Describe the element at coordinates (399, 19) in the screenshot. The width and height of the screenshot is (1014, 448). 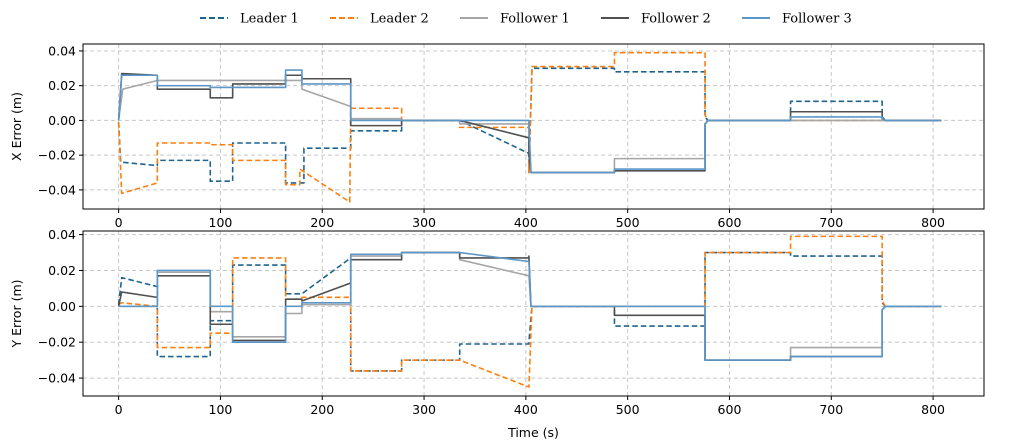
I see `legend-label: Leader 2` at that location.